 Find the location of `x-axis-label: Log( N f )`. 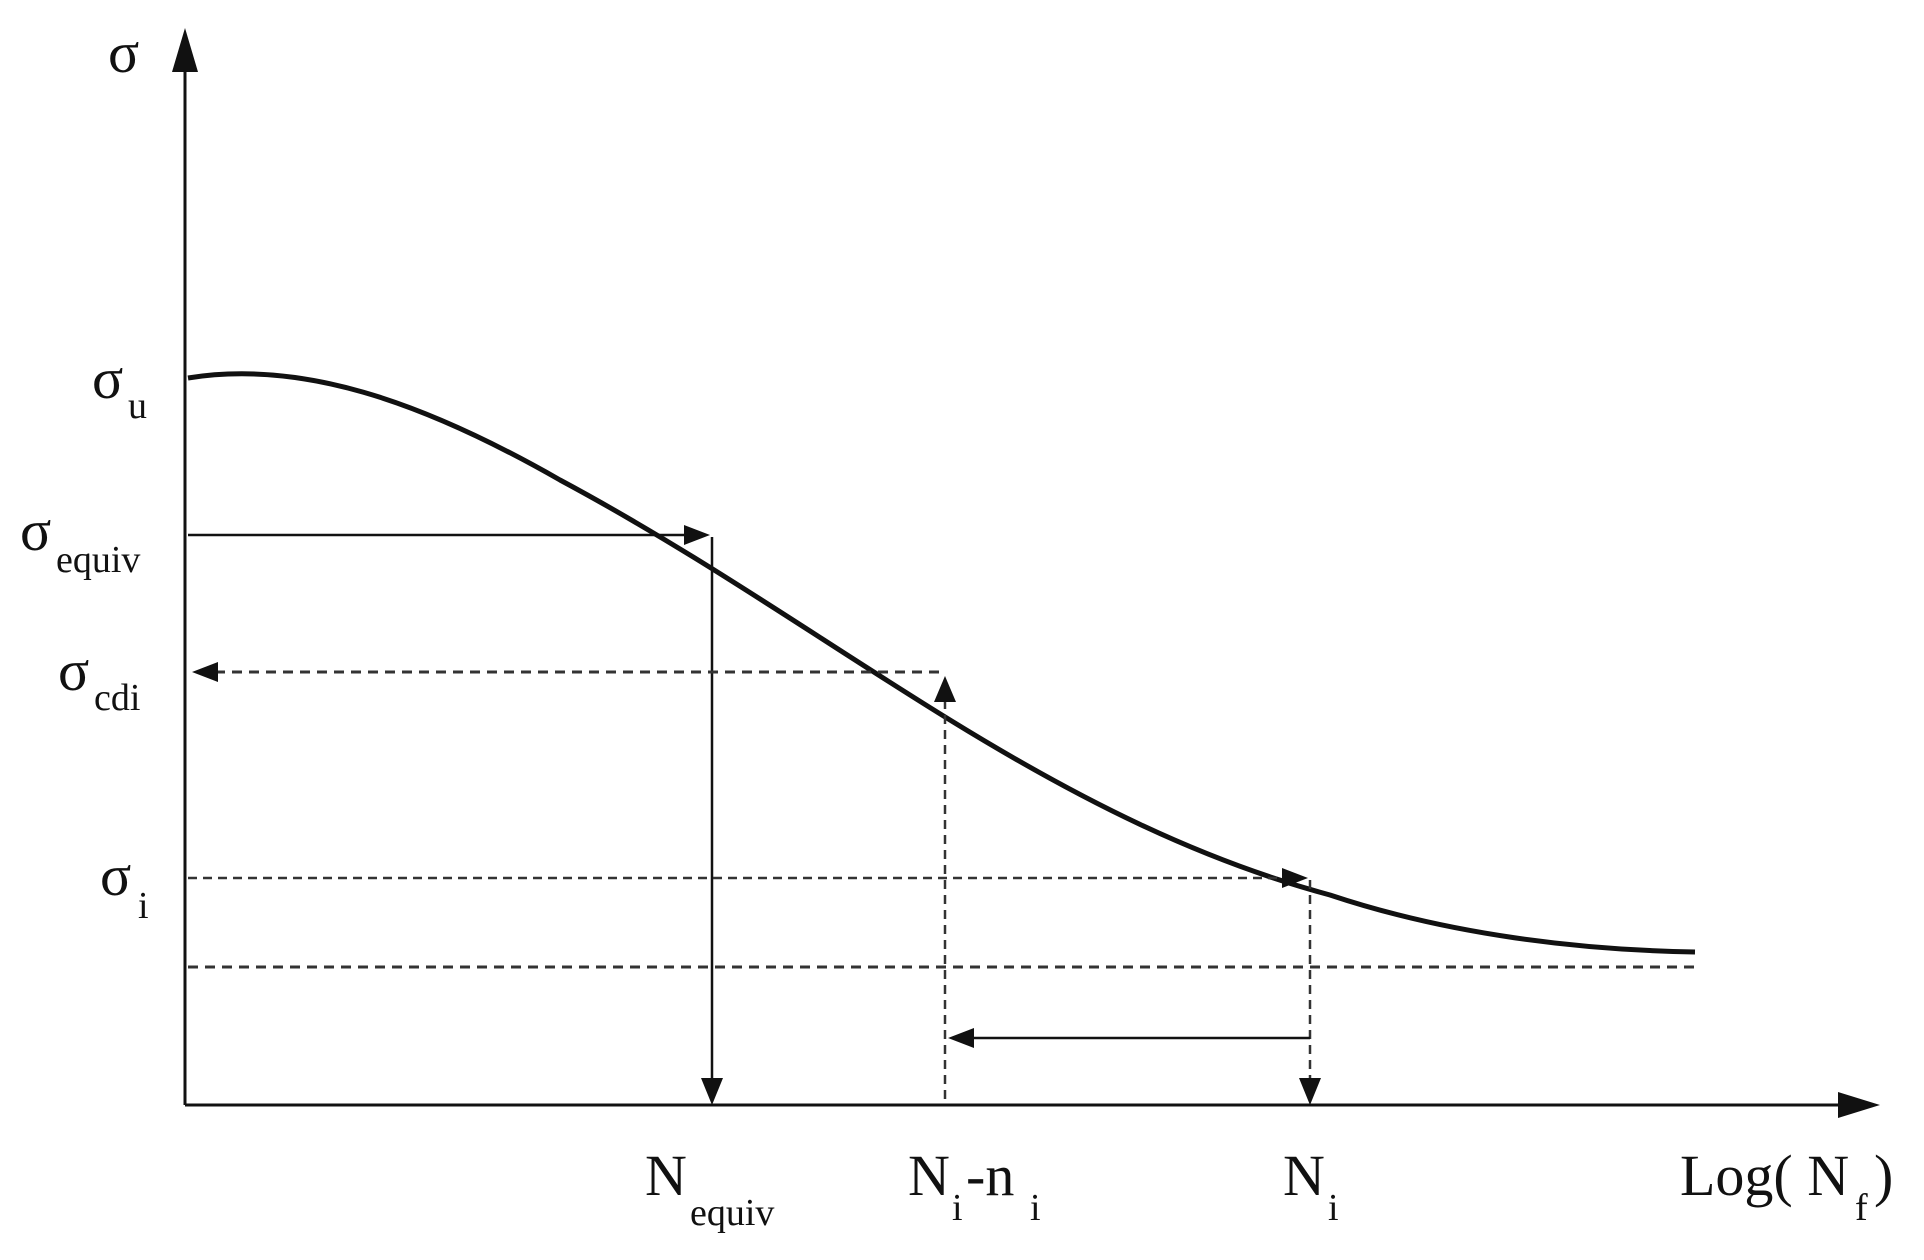

x-axis-label: Log( N f ) is located at coordinates (1786, 1186).